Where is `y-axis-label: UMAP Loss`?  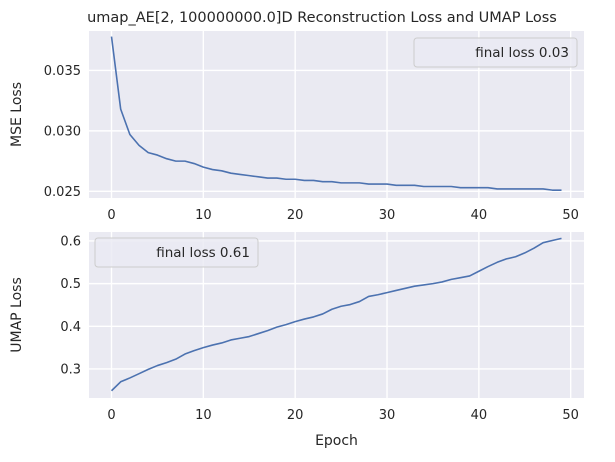 y-axis-label: UMAP Loss is located at coordinates (17, 315).